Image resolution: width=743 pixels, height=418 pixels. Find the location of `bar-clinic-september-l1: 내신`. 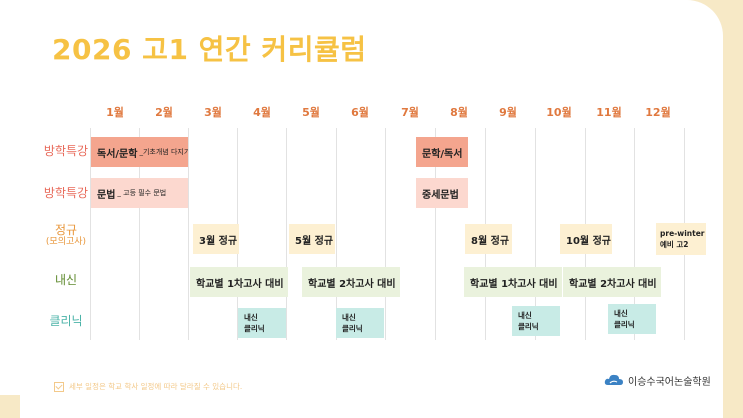

bar-clinic-september-l1: 내신 is located at coordinates (525, 315).